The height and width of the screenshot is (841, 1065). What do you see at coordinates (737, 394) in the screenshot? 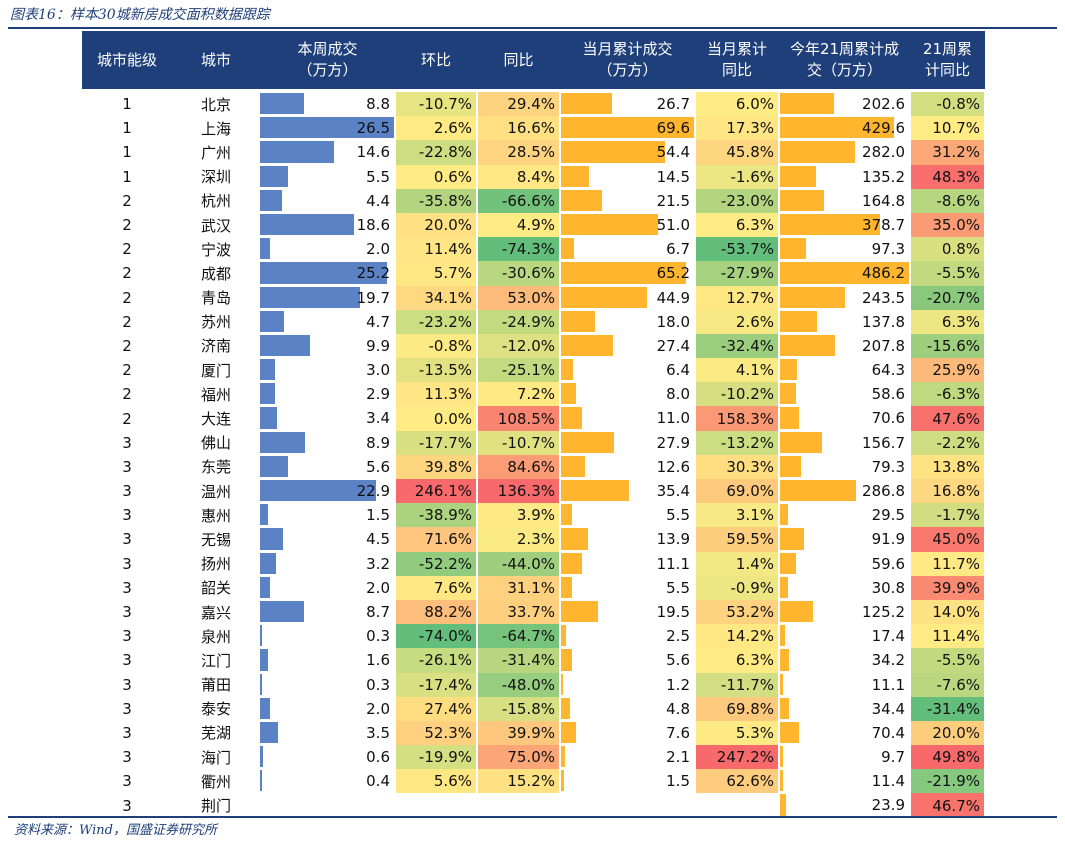
I see `cell-mtd-yoy: -10.2%` at bounding box center [737, 394].